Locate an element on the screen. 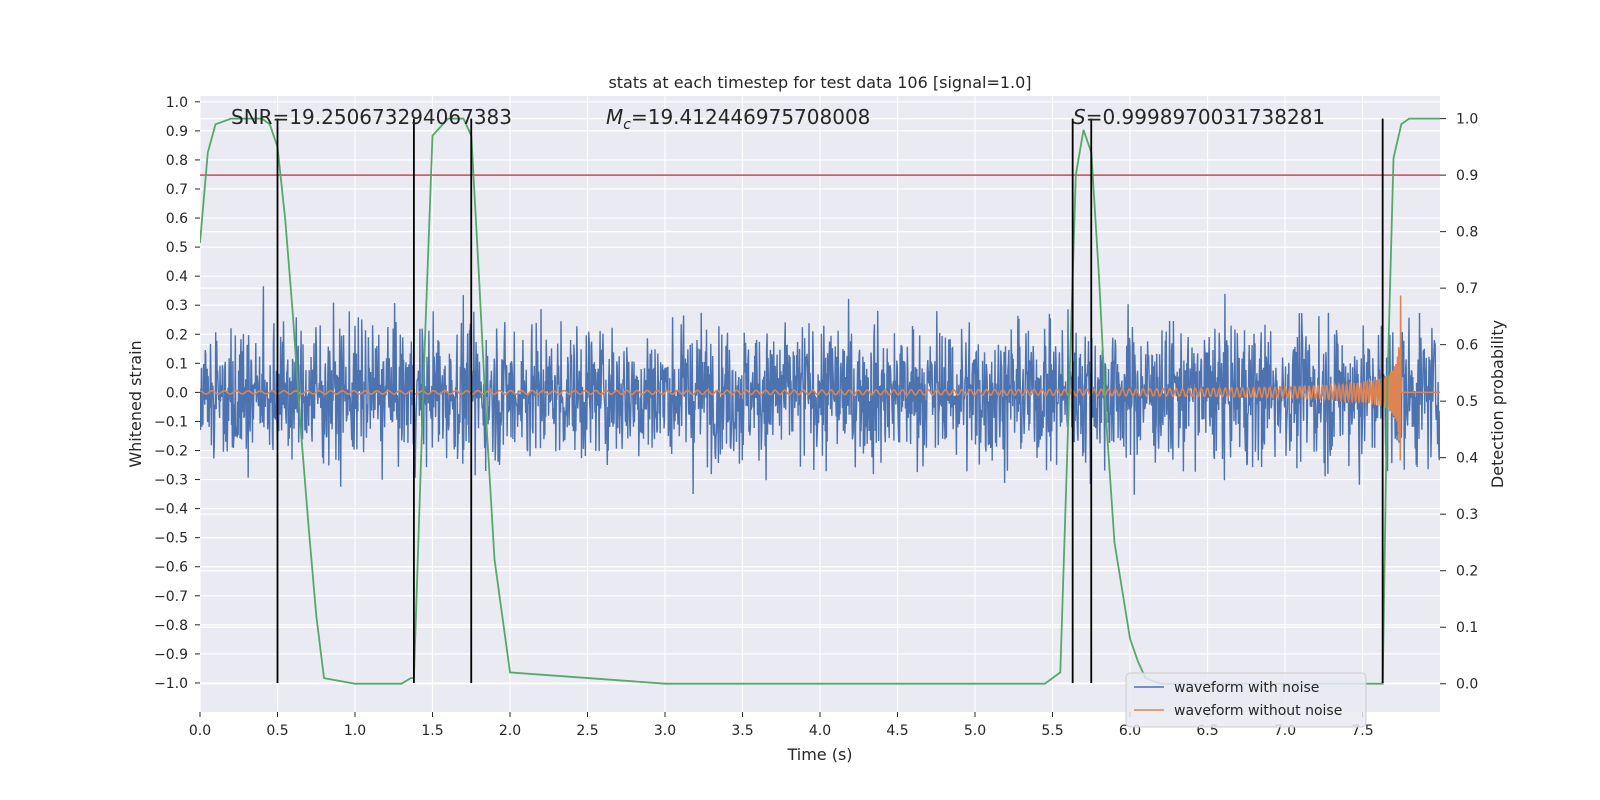 Image resolution: width=1600 pixels, height=800 pixels. mc-value: =19.412446975708008 is located at coordinates (750, 117).